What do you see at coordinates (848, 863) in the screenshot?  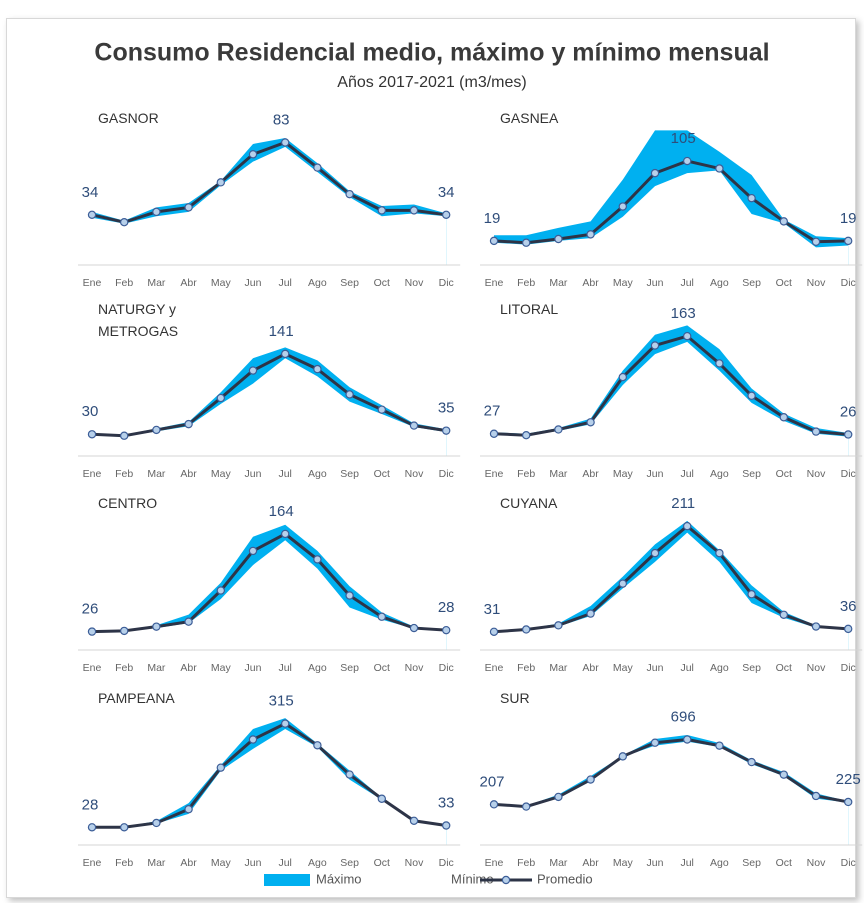 I see `x-tick-label: Dic` at bounding box center [848, 863].